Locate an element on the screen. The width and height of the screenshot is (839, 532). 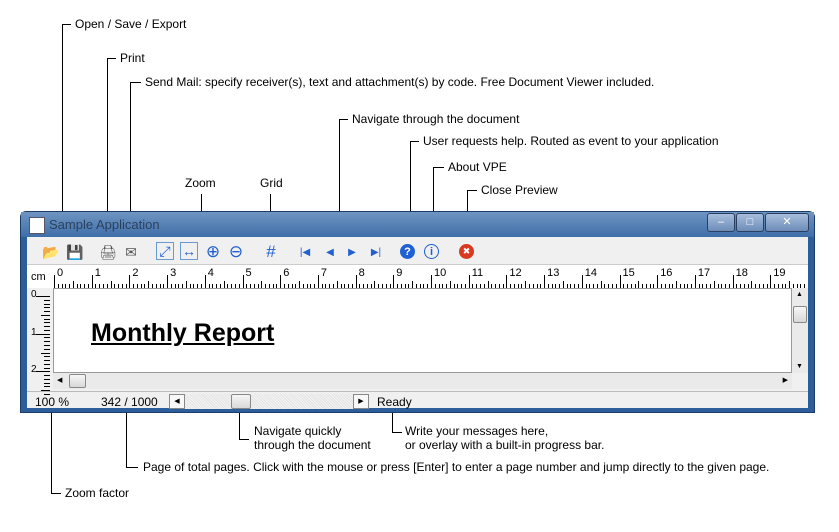
vertical-scrollbar: ▲ ▼ is located at coordinates (800, 330).